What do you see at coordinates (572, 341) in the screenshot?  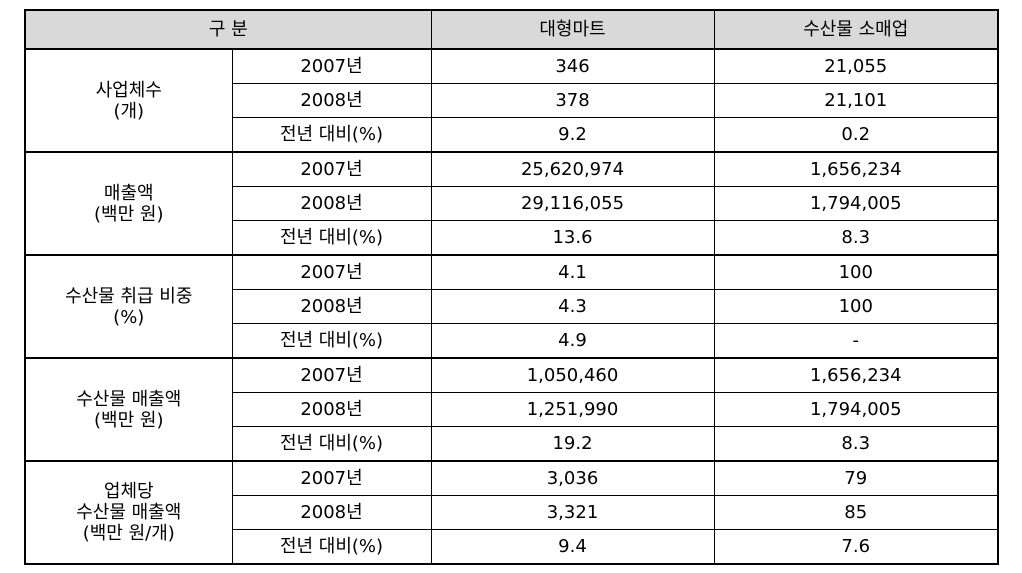 I see `large-mart-value: 4.9` at bounding box center [572, 341].